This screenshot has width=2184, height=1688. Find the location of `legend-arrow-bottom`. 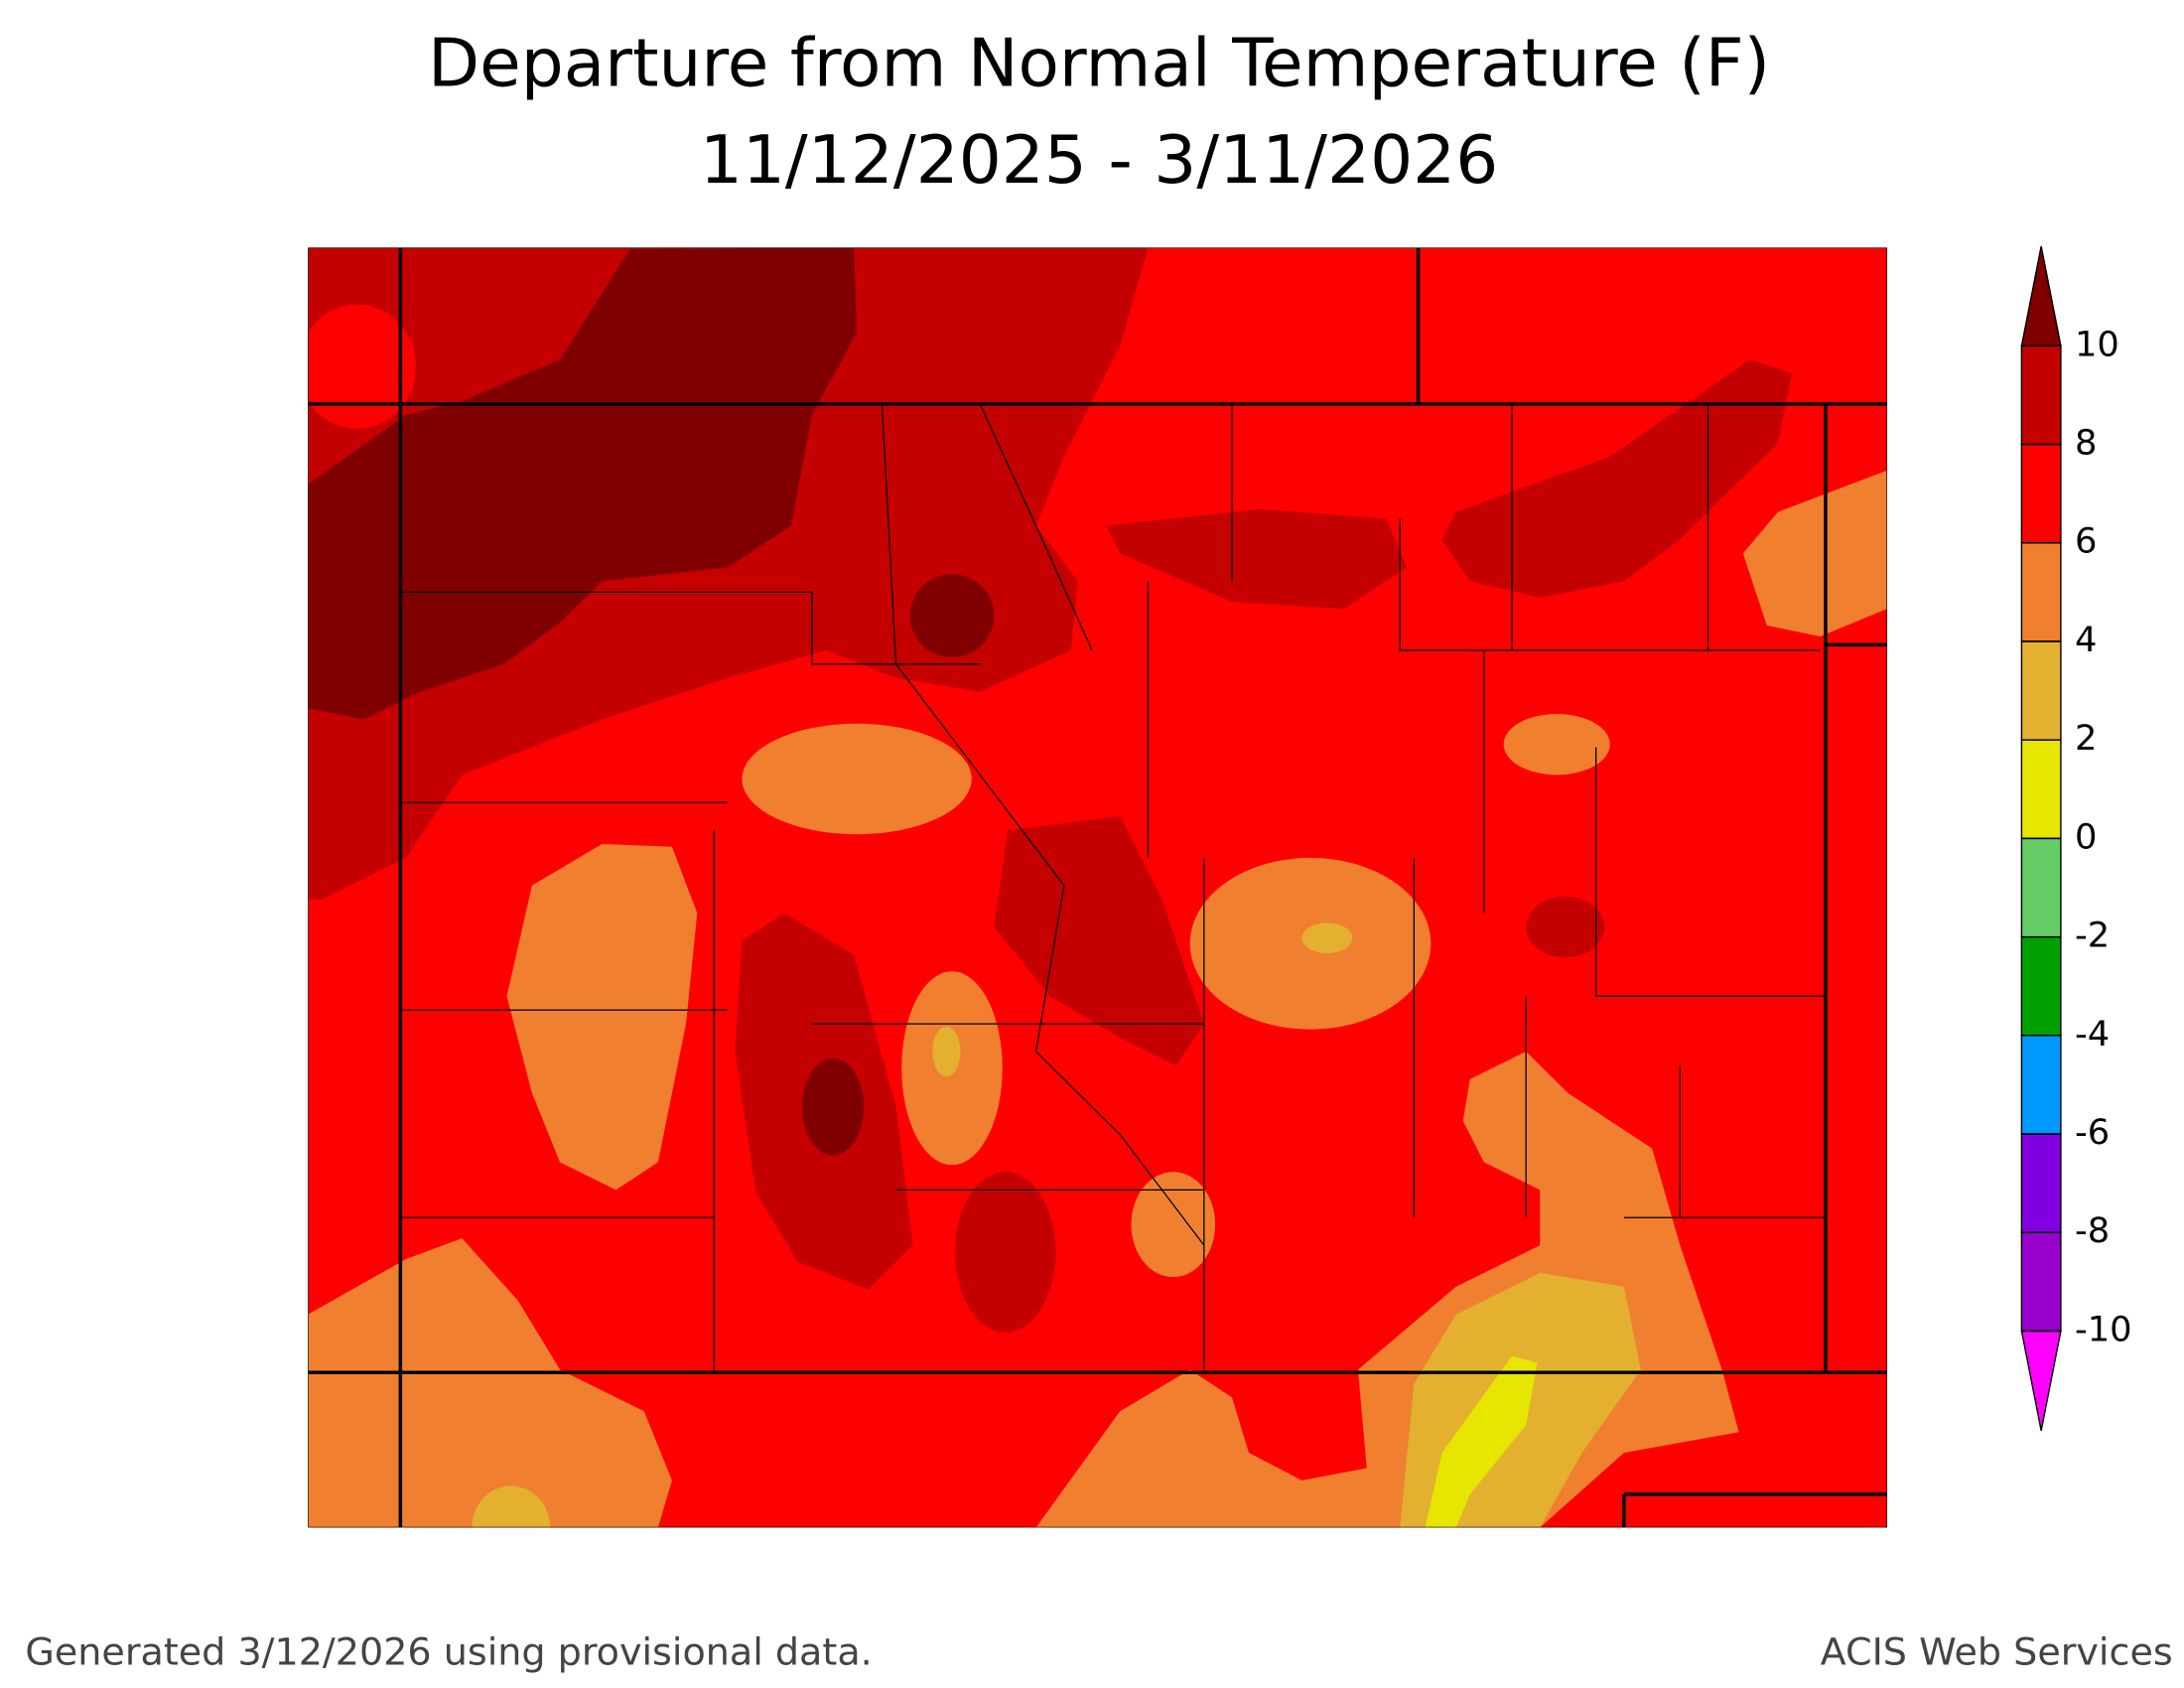

legend-arrow-bottom is located at coordinates (2041, 1380).